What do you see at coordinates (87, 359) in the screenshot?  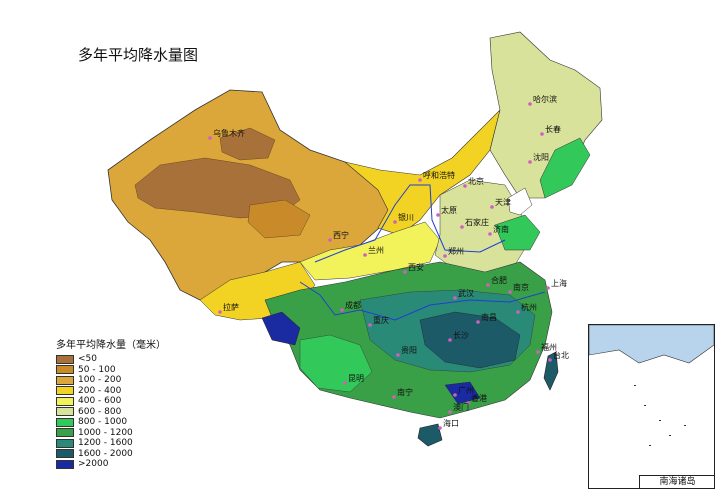 I see `legend-label: <50` at bounding box center [87, 359].